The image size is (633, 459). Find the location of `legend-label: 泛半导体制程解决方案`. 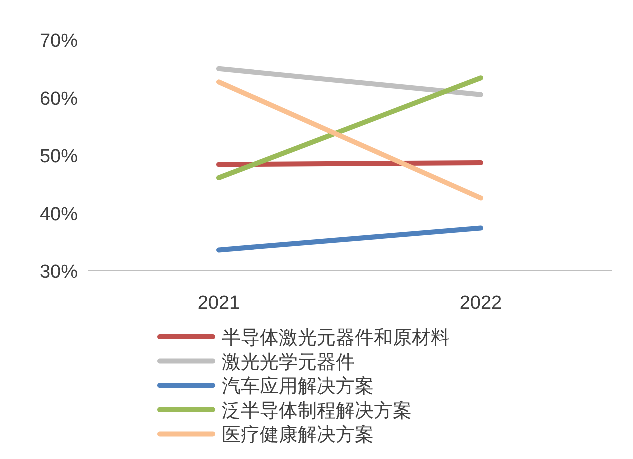

legend-label: 泛半导体制程解决方案 is located at coordinates (317, 411).